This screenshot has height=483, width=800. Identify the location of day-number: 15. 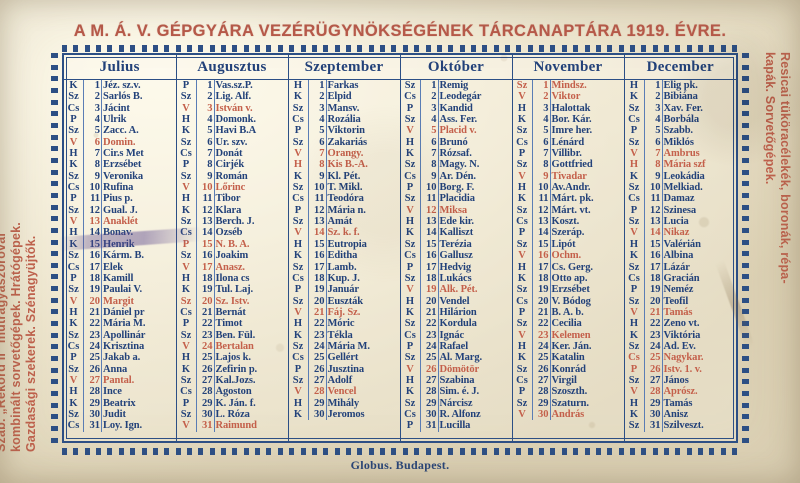
(92, 244).